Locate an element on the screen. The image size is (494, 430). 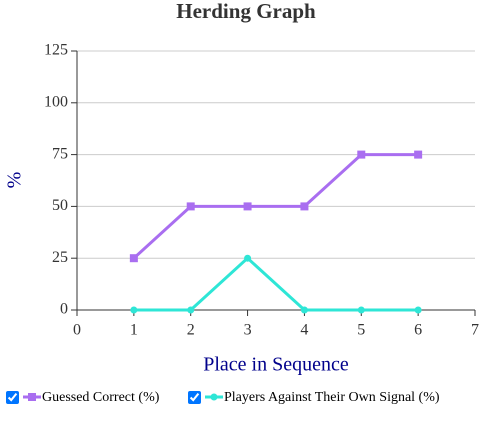
x-tick-label: 0 is located at coordinates (77, 330).